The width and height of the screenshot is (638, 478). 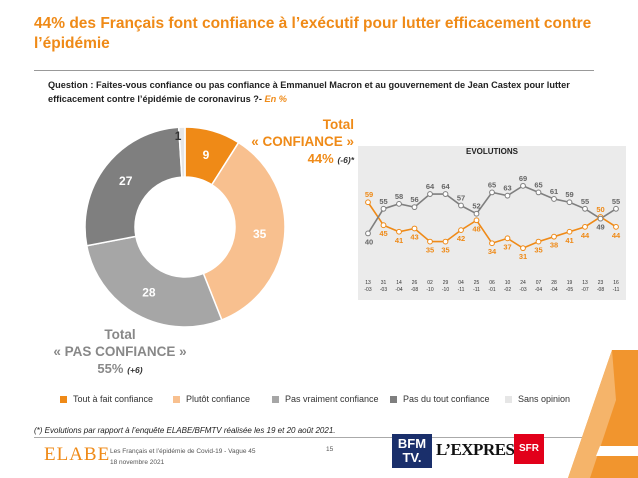 I want to click on legend-swatch-sans-opinion, so click(x=508, y=399).